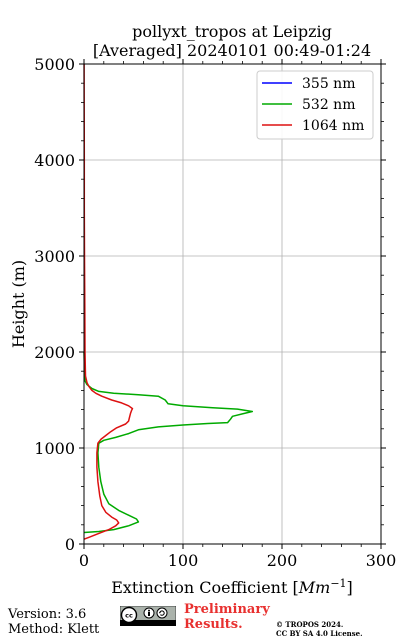 This screenshot has width=400, height=640. Describe the element at coordinates (18, 304) in the screenshot. I see `y-axis-label: Height (m)` at that location.